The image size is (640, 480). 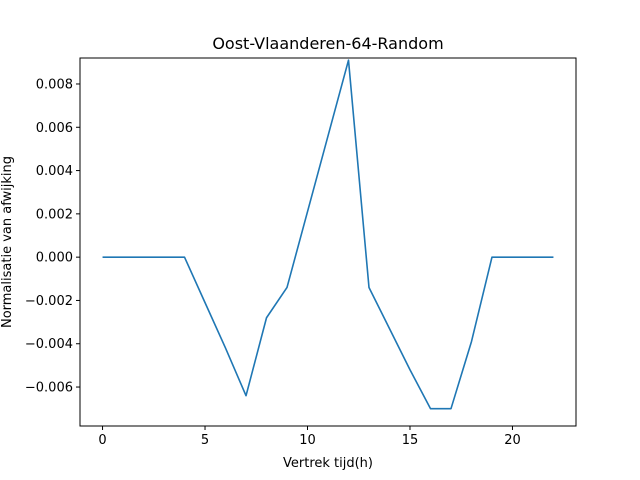 I want to click on y-tick-label: −0.002, so click(x=49, y=301).